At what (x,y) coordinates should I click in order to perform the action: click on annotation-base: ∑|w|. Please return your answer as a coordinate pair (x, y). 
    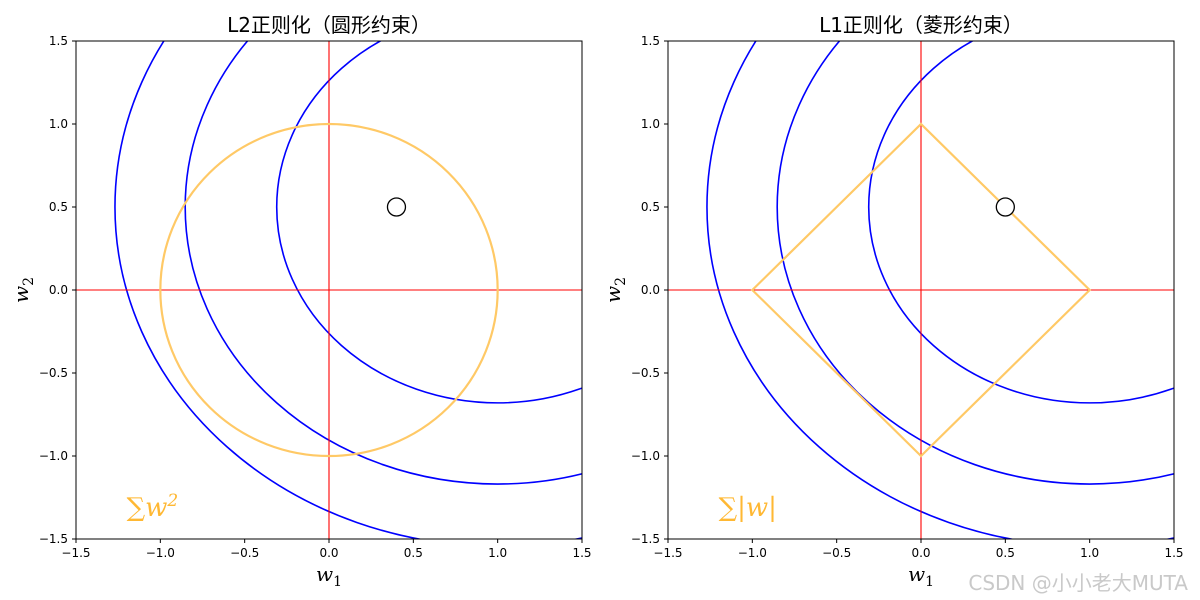
    Looking at the image, I should click on (748, 508).